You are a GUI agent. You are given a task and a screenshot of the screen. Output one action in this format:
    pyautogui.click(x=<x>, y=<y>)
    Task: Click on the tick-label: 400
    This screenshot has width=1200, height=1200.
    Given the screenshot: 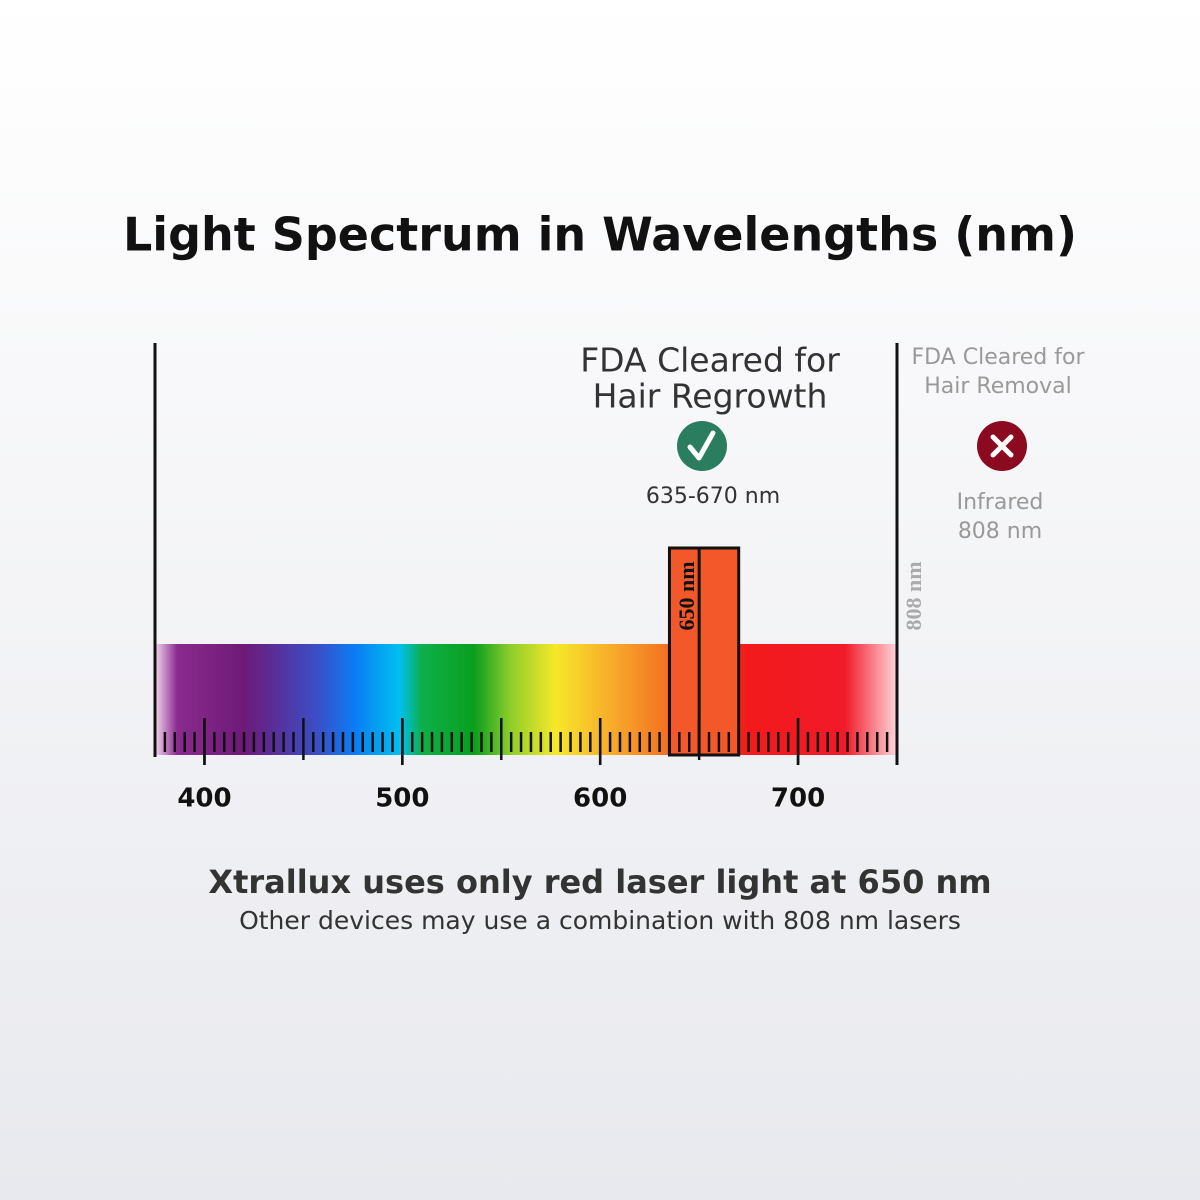 What is the action you would take?
    pyautogui.click(x=204, y=799)
    